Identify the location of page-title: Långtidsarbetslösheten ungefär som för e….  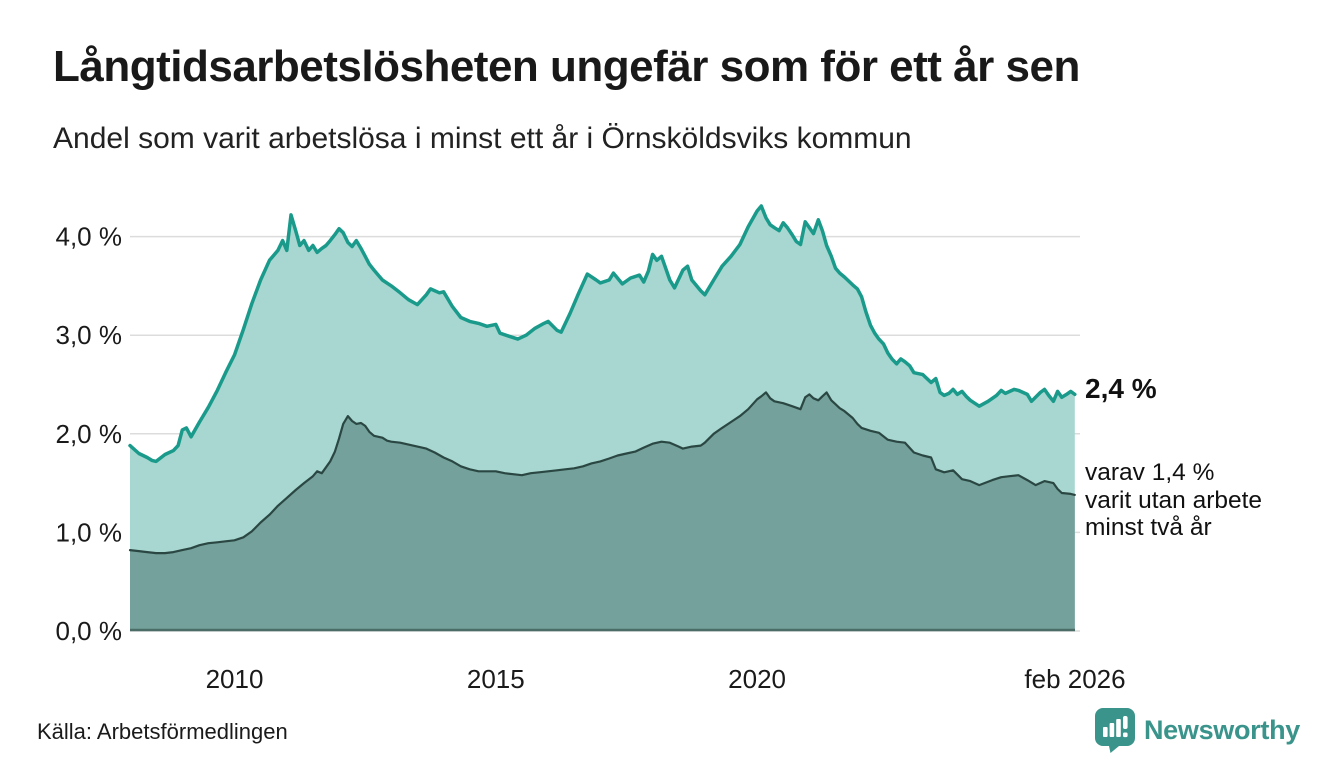
(566, 66).